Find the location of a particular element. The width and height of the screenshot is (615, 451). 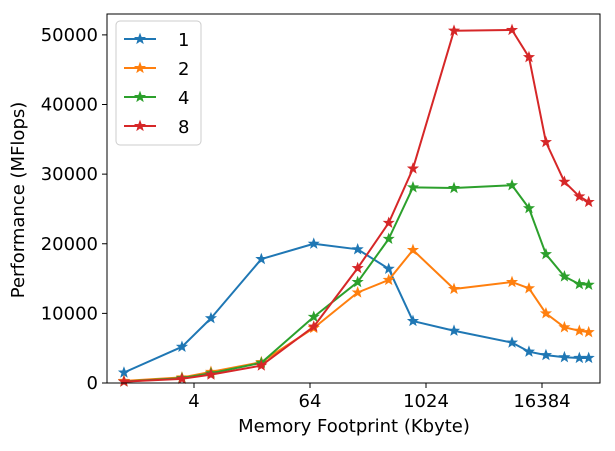

x-tick-label: 4 is located at coordinates (193, 401).